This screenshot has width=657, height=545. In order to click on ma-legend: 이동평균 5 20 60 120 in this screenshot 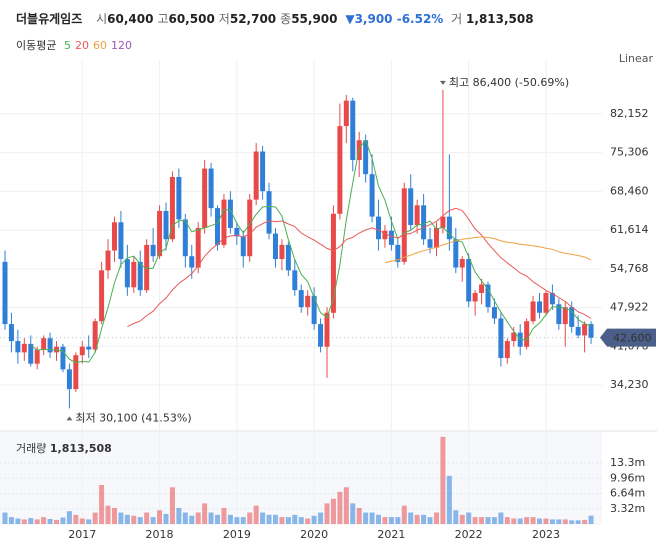, I will do `click(76, 45)`.